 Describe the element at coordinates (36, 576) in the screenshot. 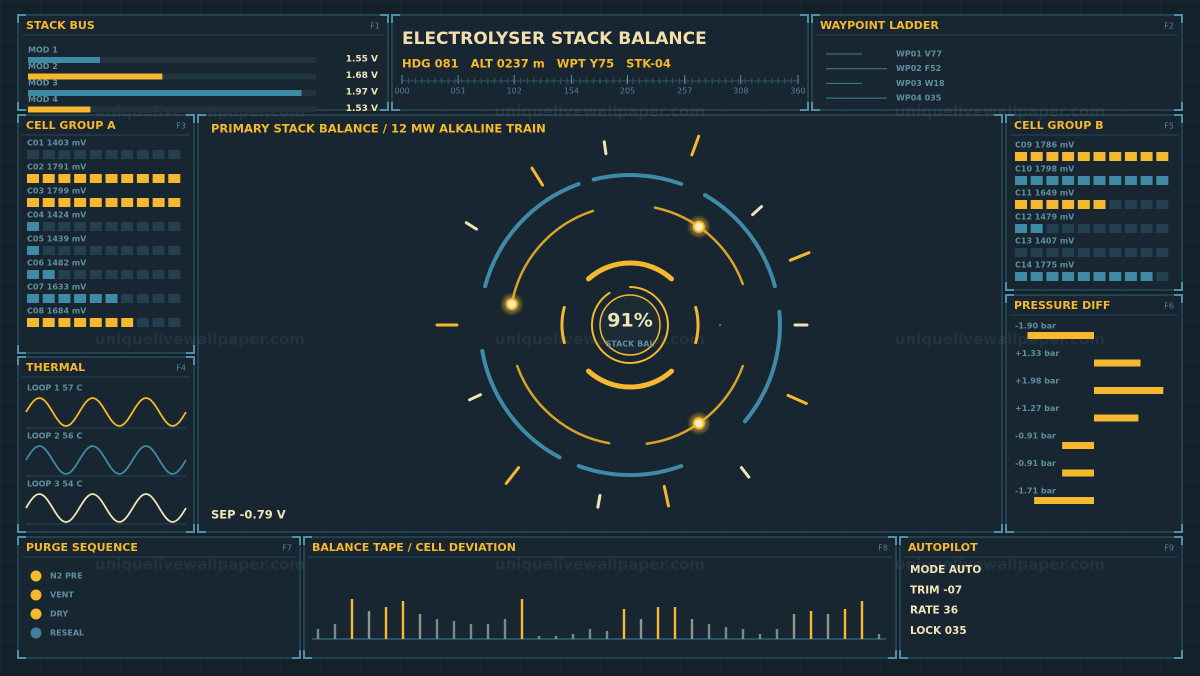

I see `step-dot` at that location.